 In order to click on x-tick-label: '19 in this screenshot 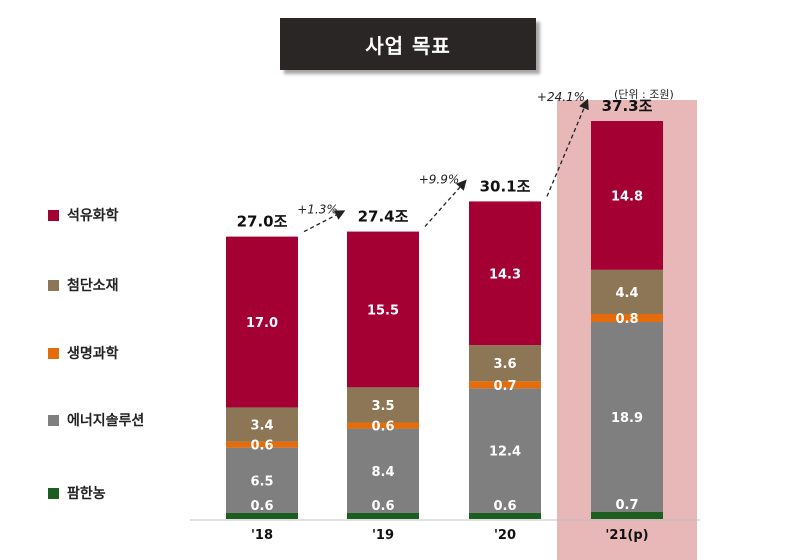, I will do `click(383, 535)`.